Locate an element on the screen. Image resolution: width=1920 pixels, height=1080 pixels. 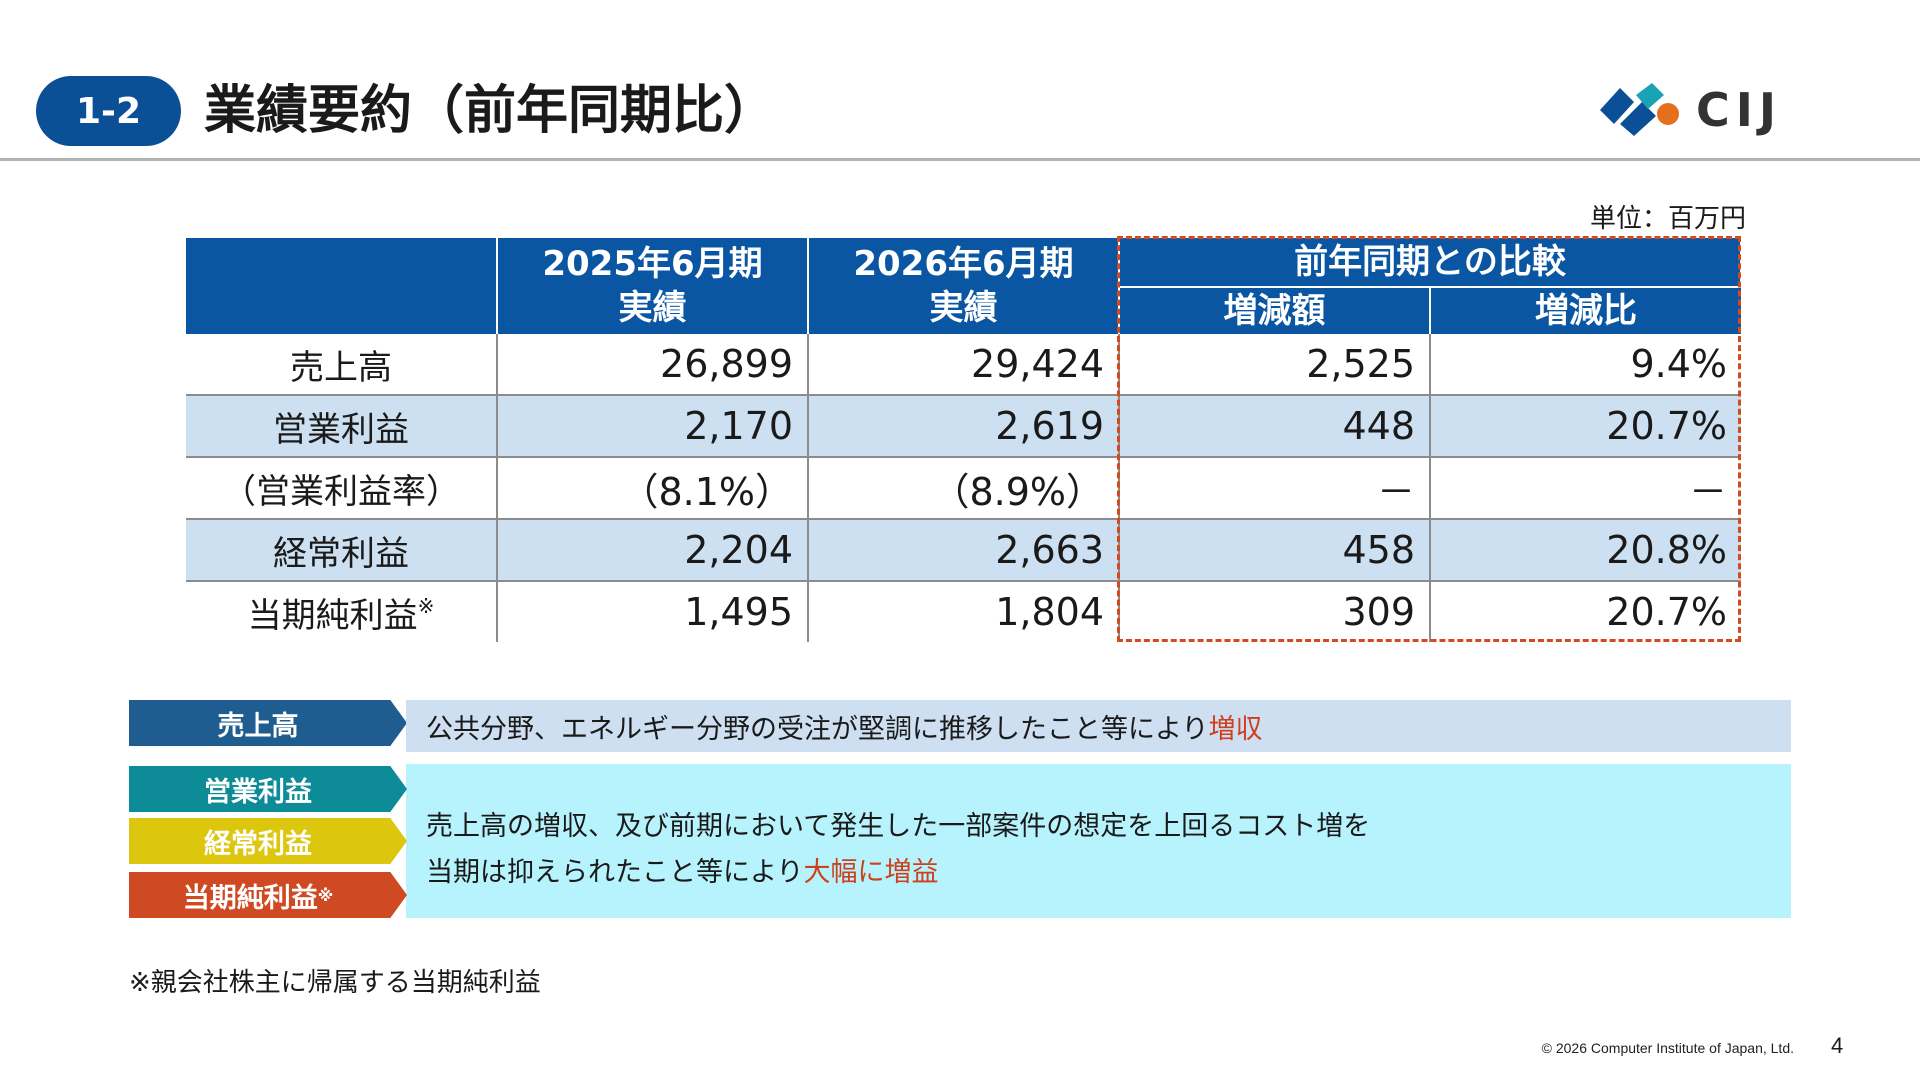
row-label: 当期純利益※ is located at coordinates (342, 611).